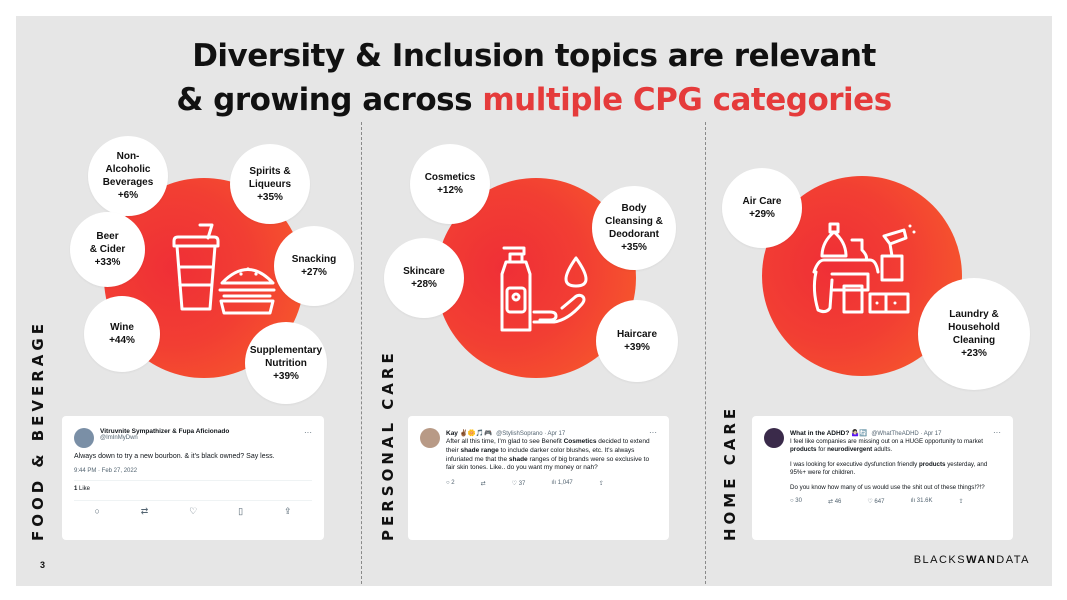 The height and width of the screenshot is (600, 1067). I want to click on tweet-likes: 1 Like, so click(193, 485).